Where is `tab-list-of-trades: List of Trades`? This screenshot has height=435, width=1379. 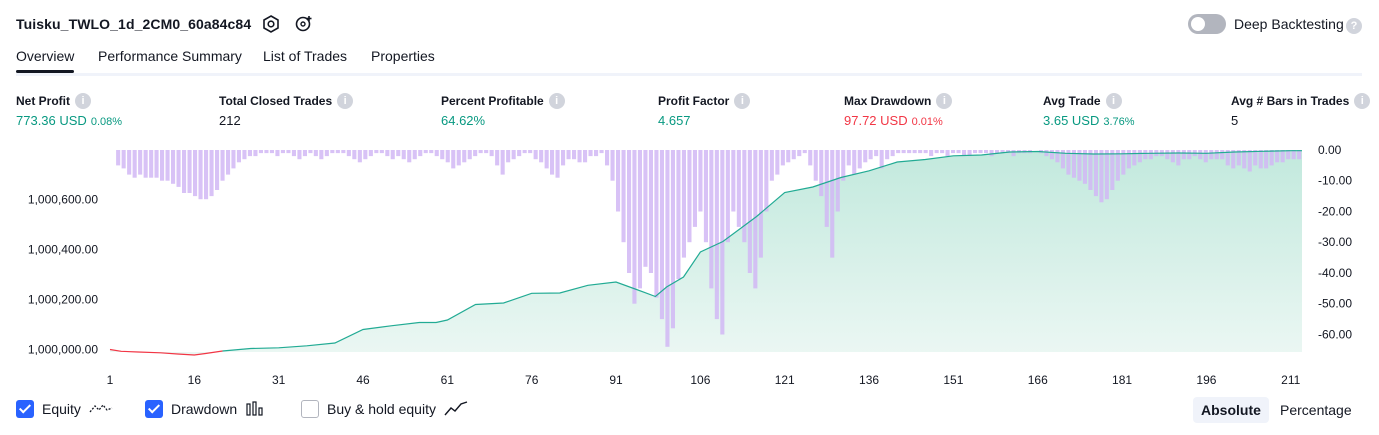
tab-list-of-trades: List of Trades is located at coordinates (305, 56).